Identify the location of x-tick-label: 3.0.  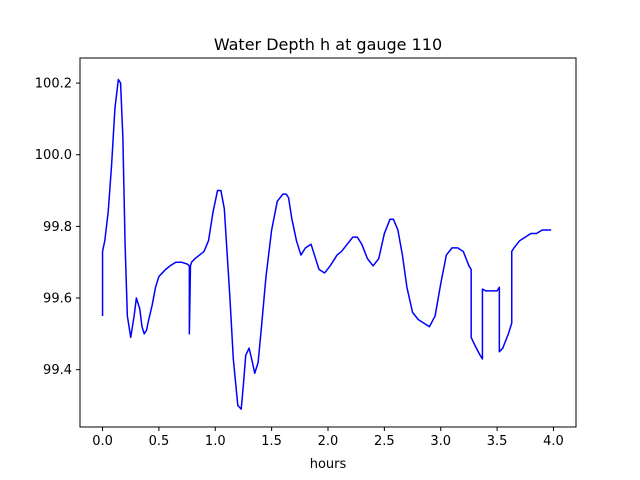
(440, 441).